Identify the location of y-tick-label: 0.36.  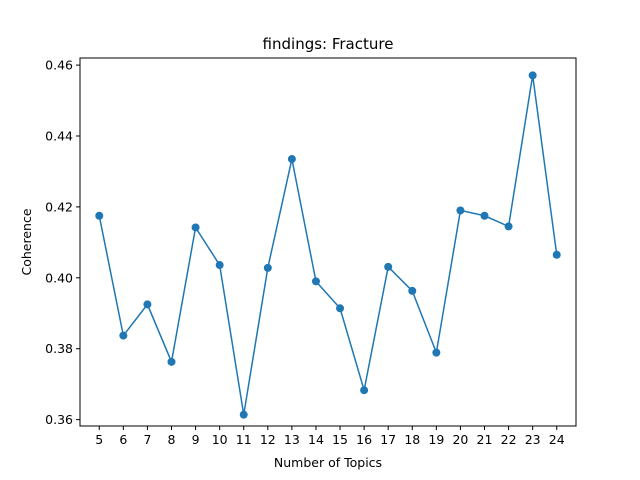
(59, 419).